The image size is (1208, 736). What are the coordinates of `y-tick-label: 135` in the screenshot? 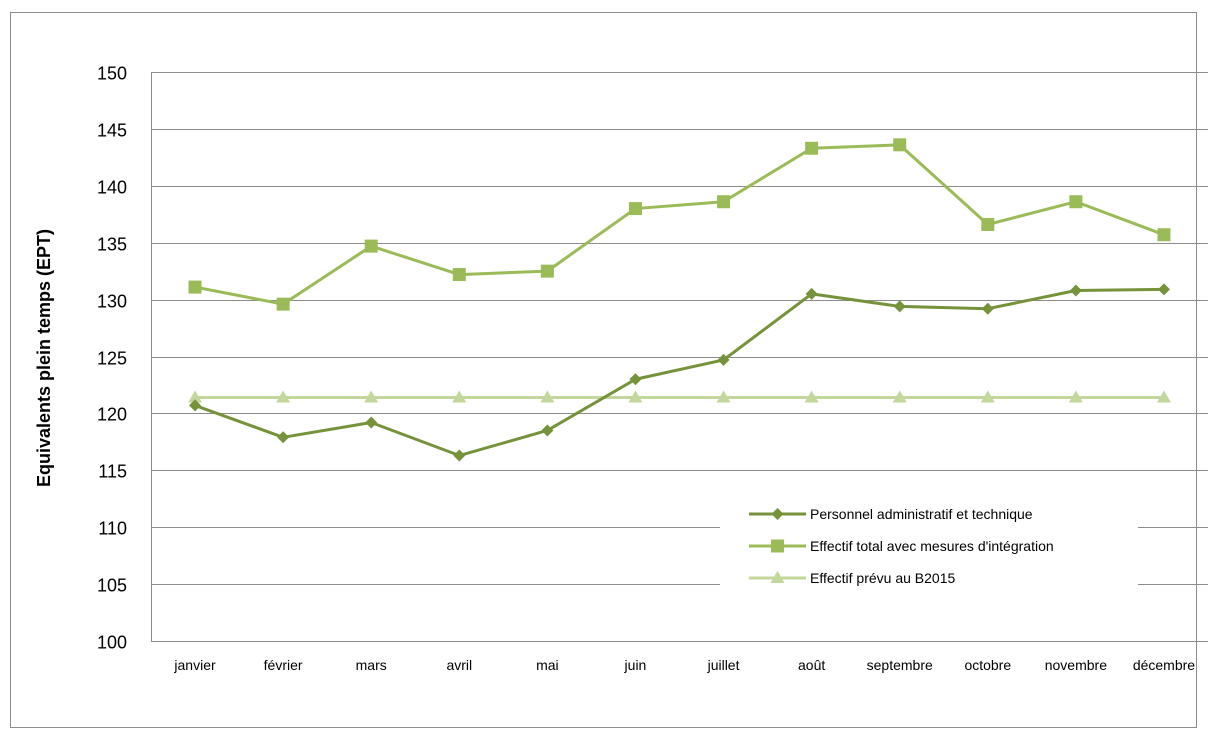 It's located at (112, 245).